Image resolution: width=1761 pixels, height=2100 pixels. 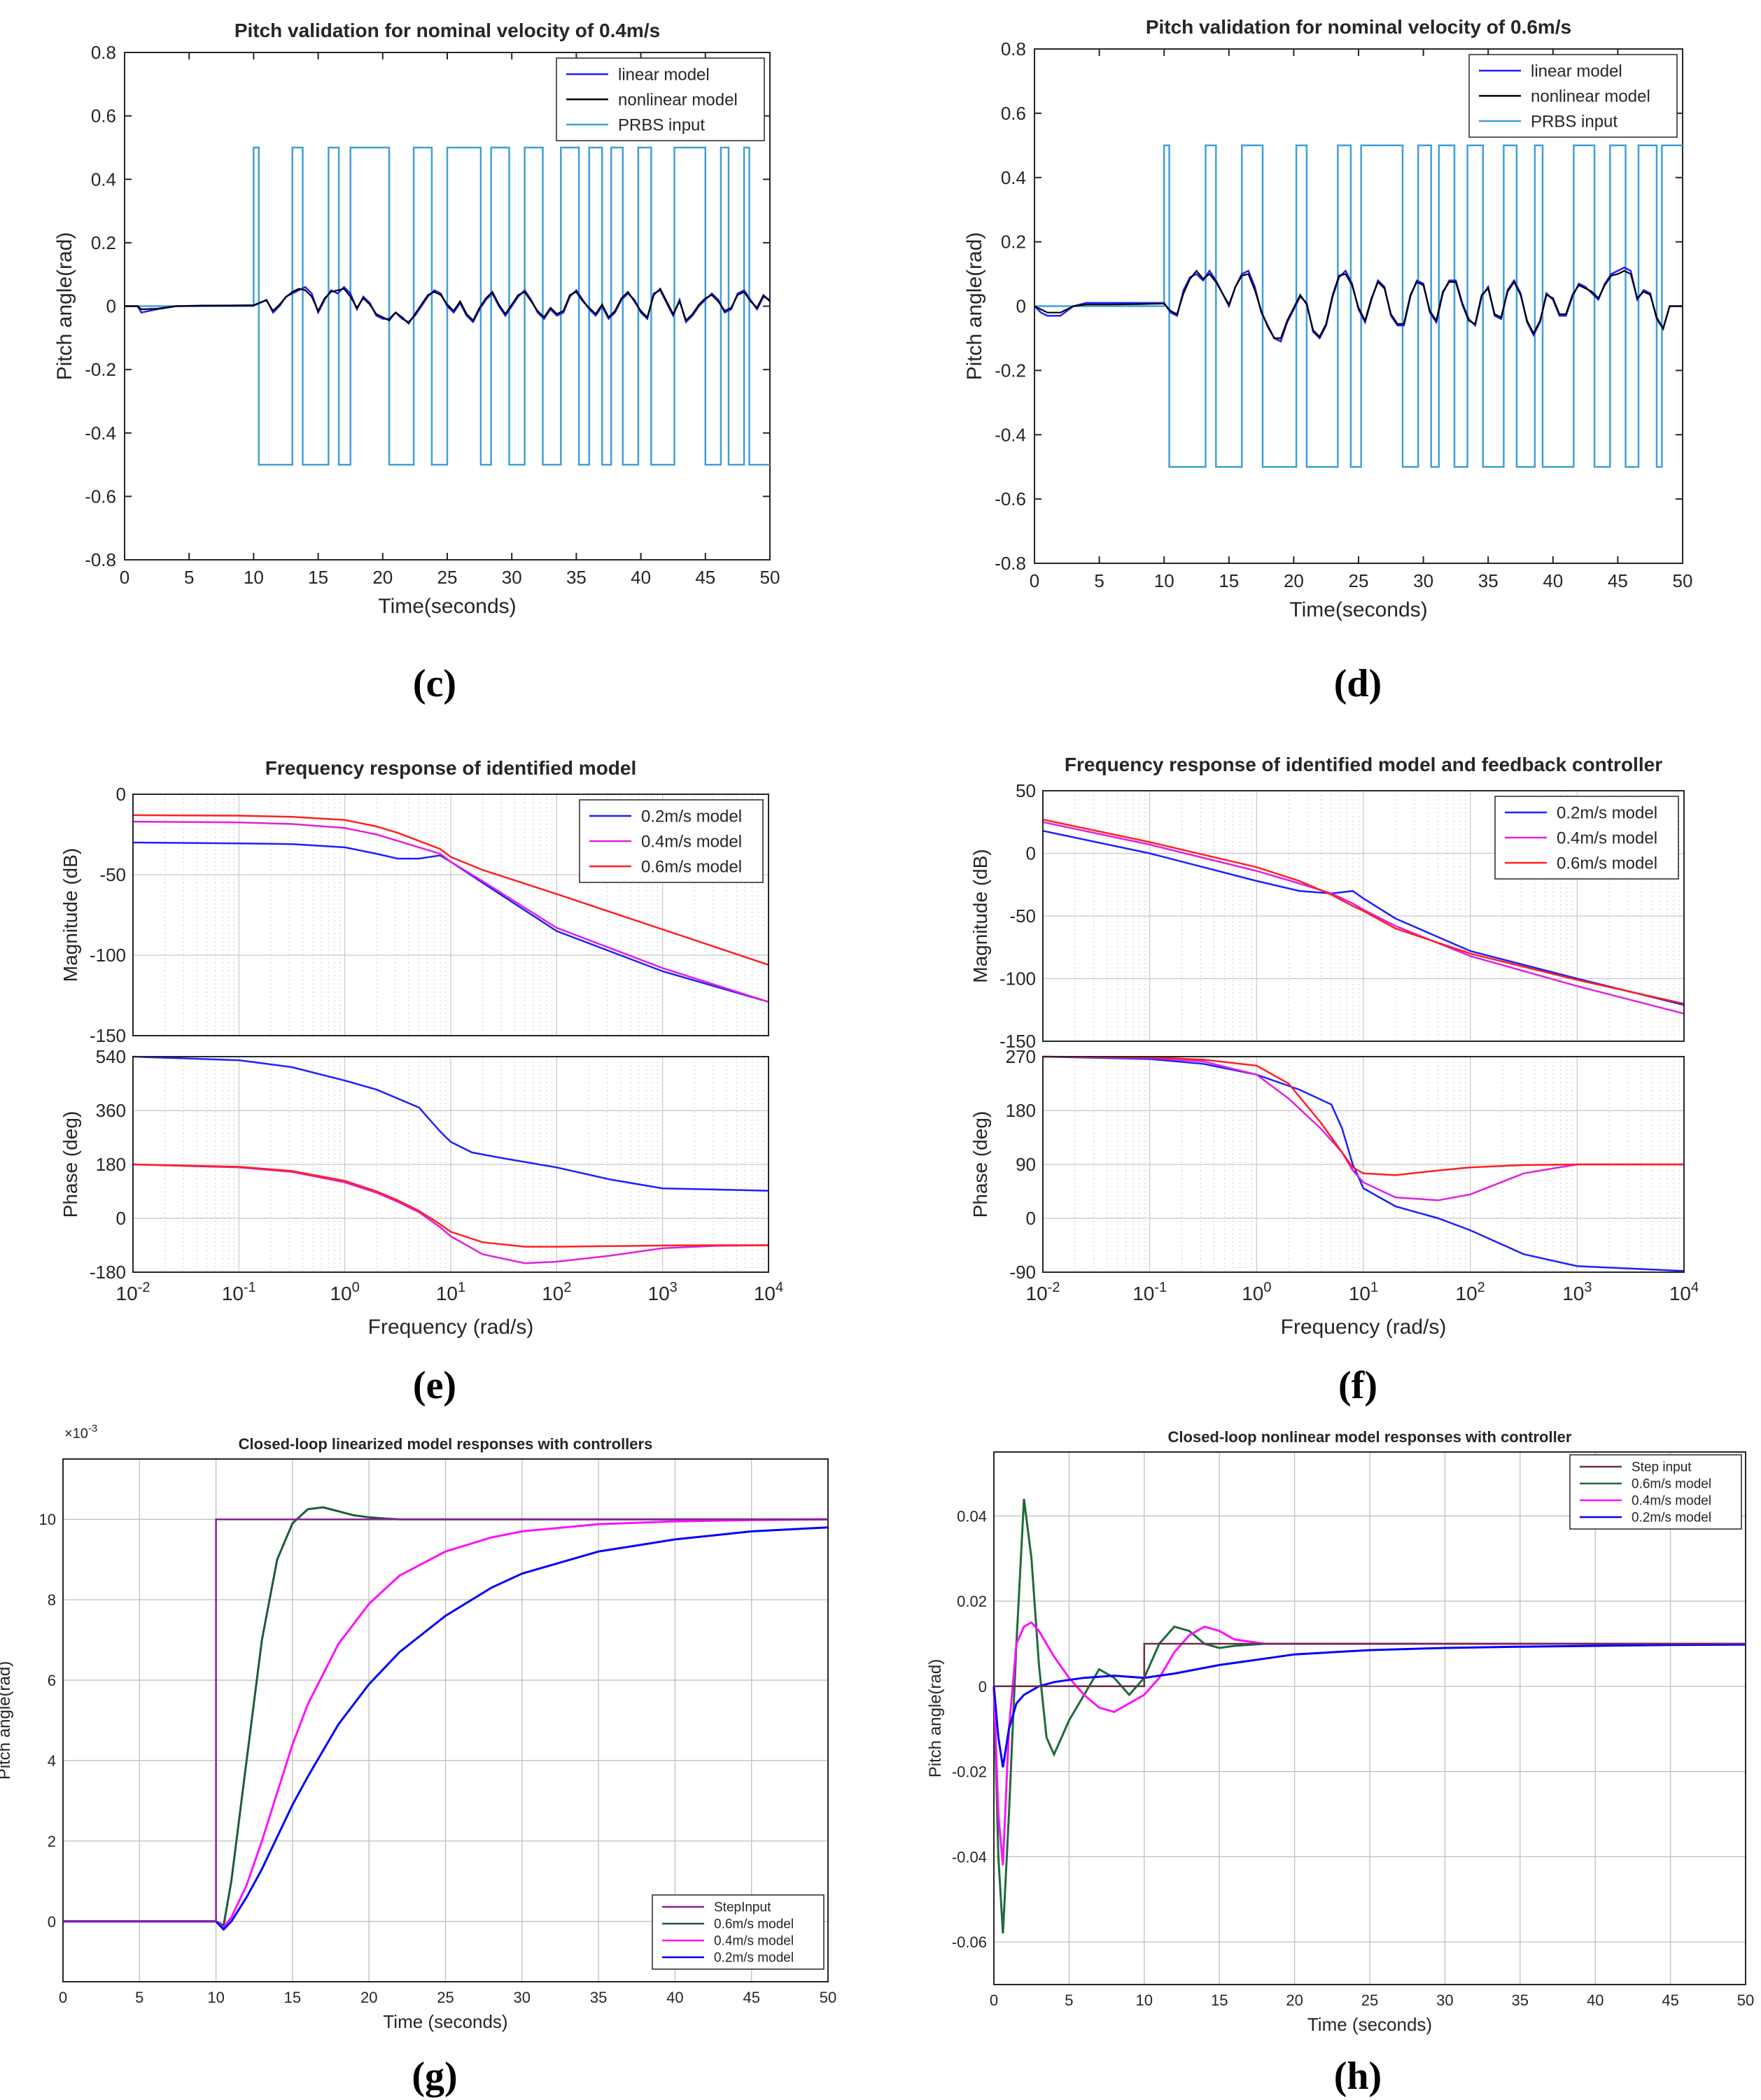 What do you see at coordinates (1021, 1056) in the screenshot?
I see `y-tick-label: 270` at bounding box center [1021, 1056].